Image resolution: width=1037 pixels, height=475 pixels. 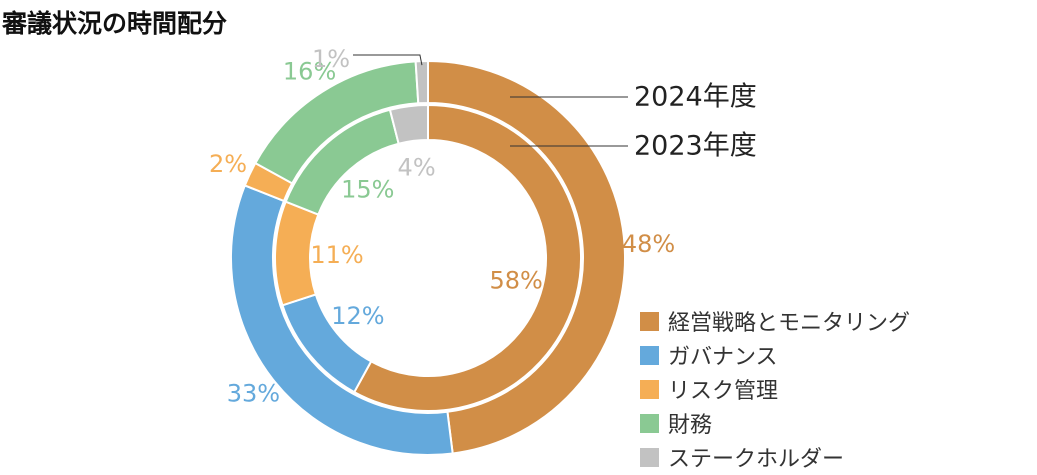 I want to click on inner-ring-series-label: 2023年度, so click(x=695, y=146).